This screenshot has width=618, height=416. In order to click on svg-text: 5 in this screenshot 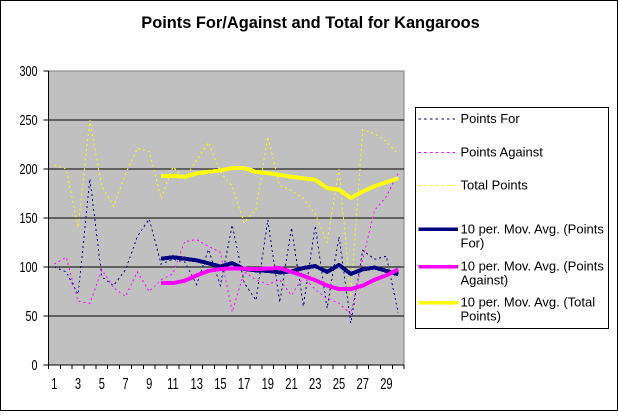, I will do `click(102, 383)`.